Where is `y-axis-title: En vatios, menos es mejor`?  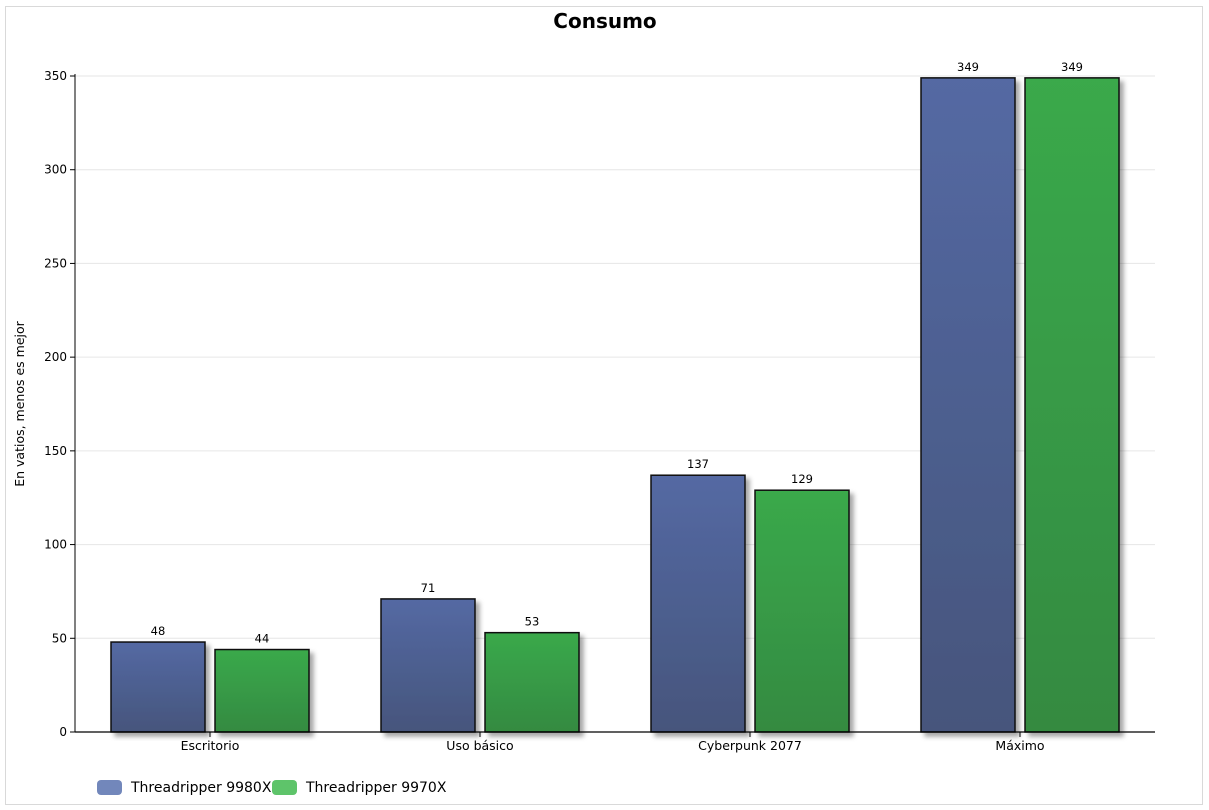
y-axis-title: En vatios, menos es mejor is located at coordinates (19, 403).